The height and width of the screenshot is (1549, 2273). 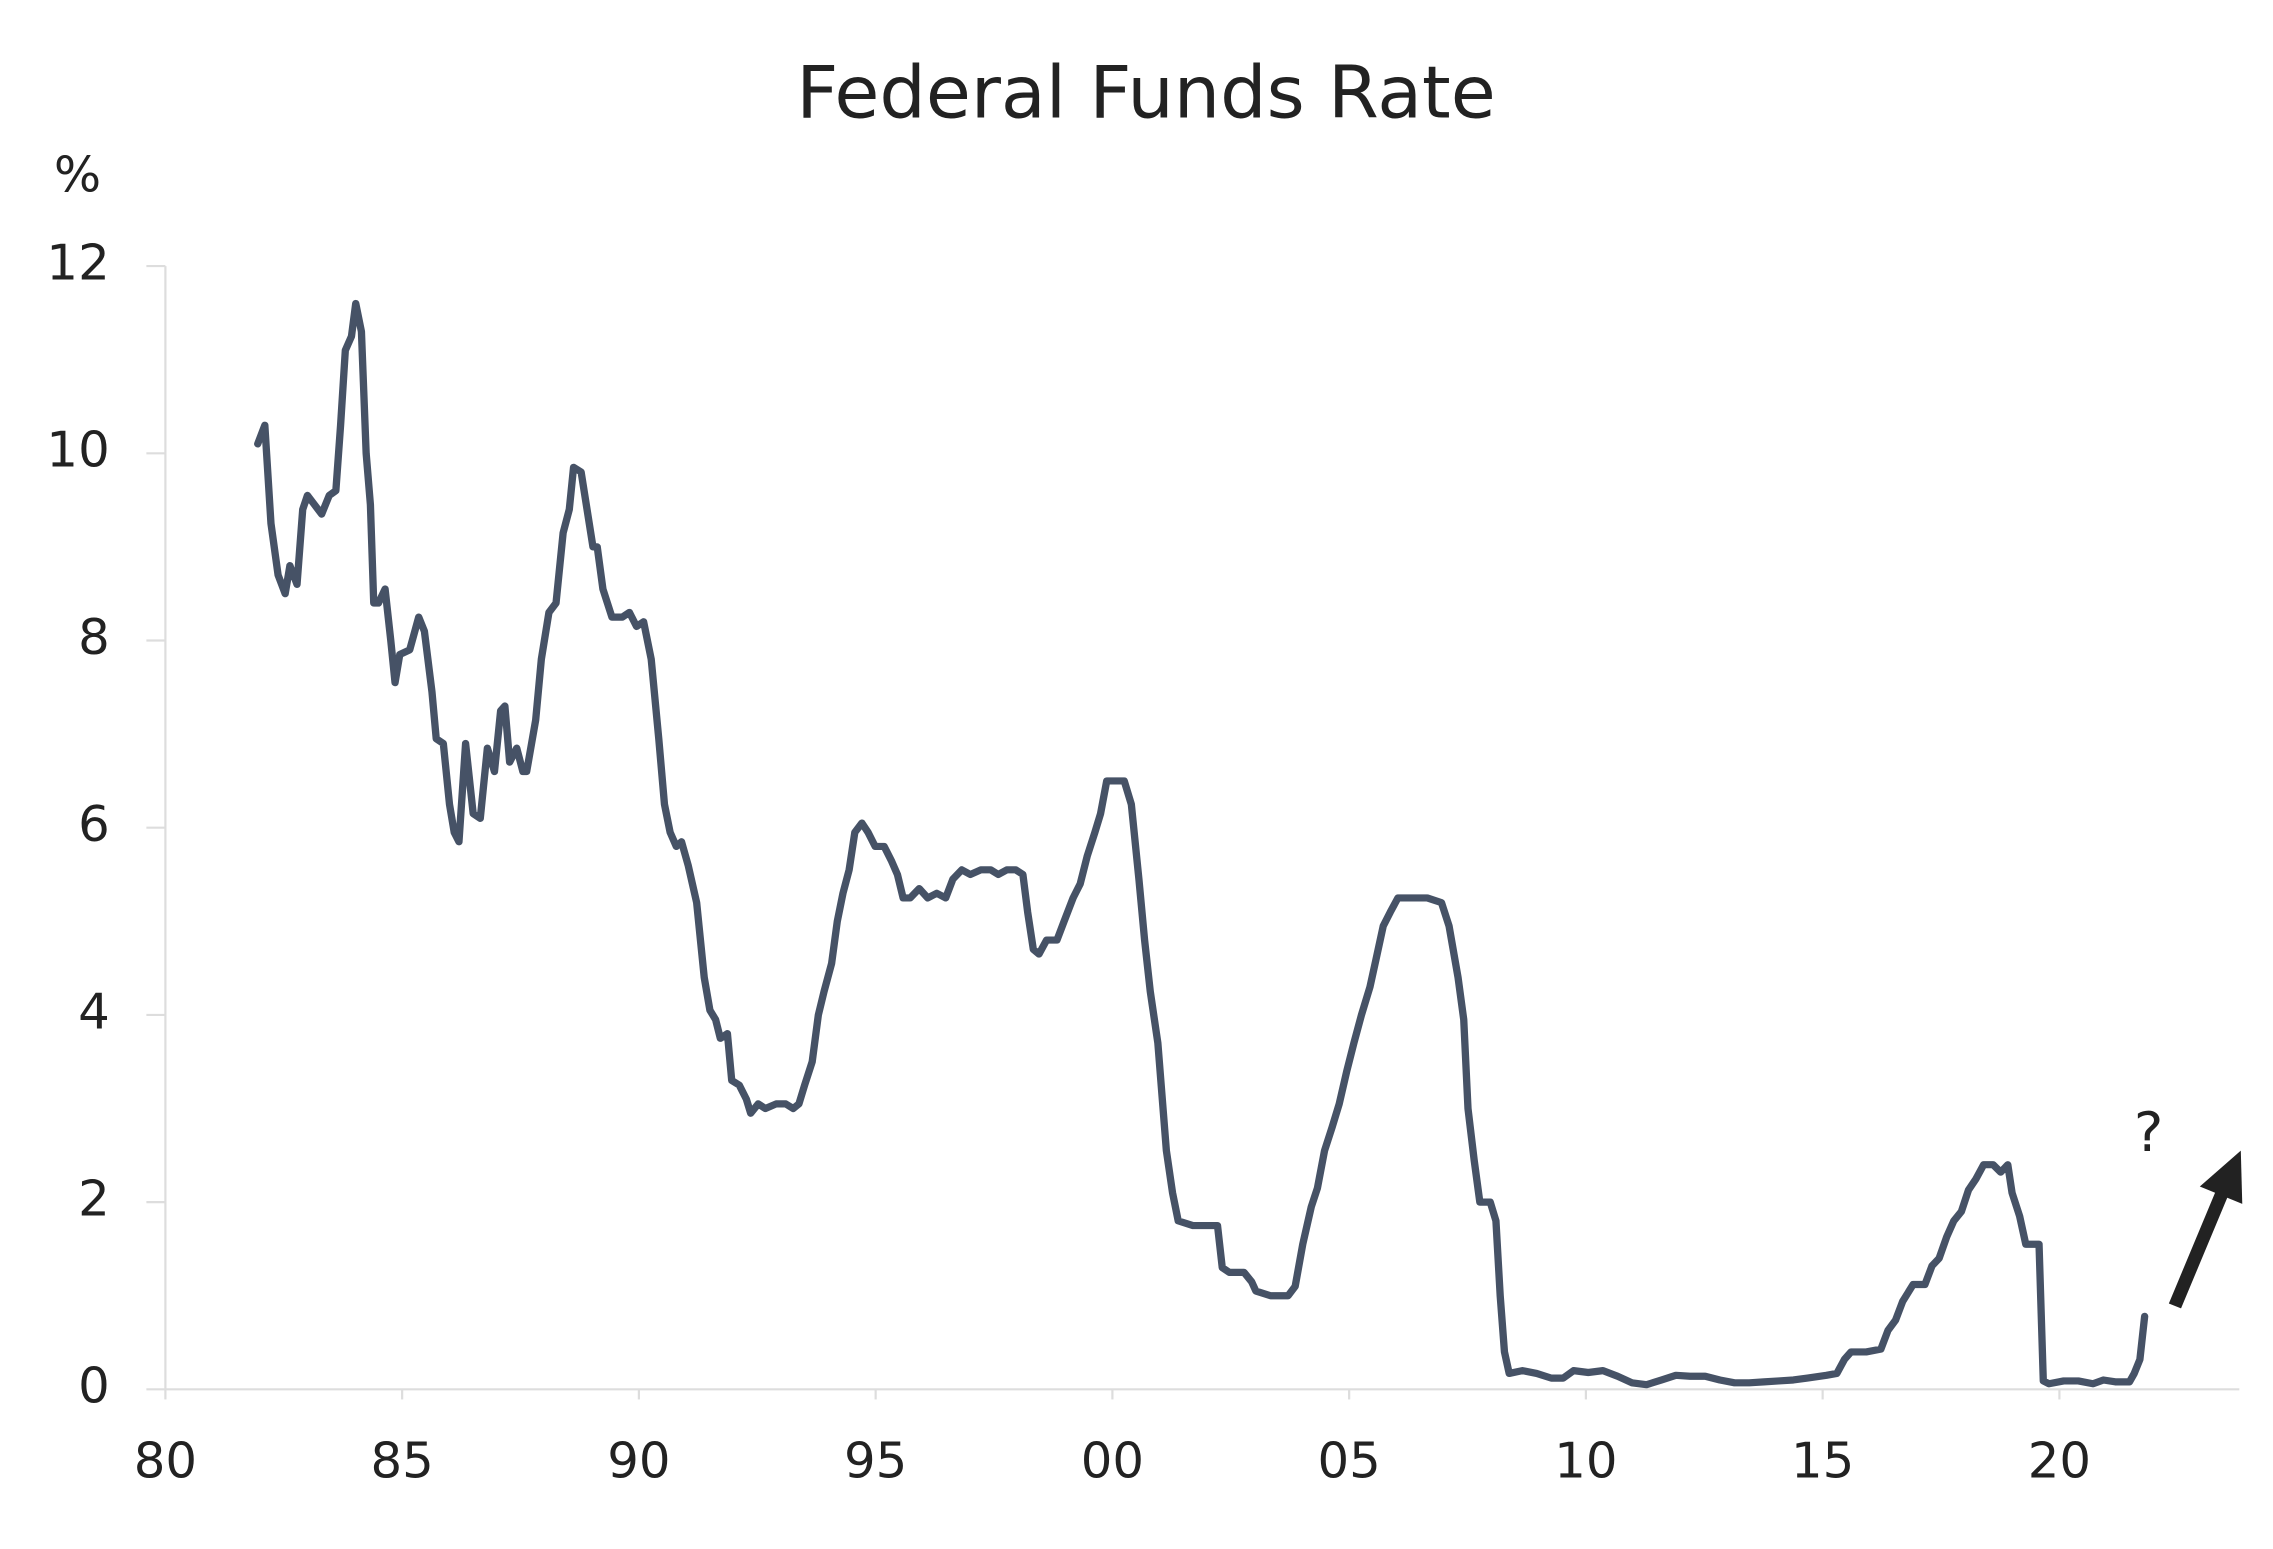 I want to click on y-tick-label: 4, so click(x=94, y=1011).